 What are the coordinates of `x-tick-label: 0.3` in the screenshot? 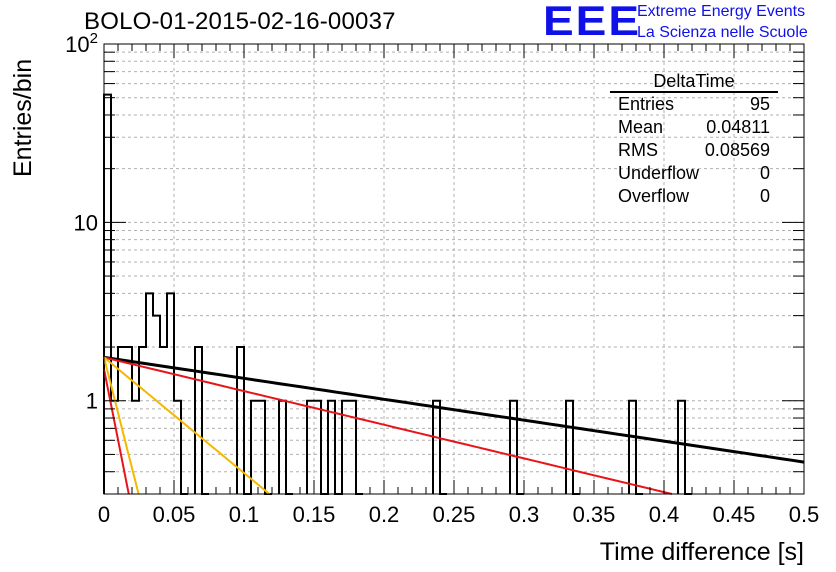 It's located at (524, 514).